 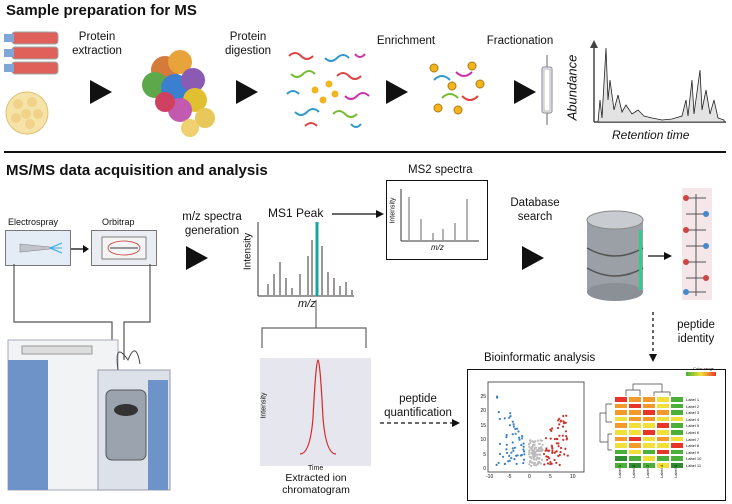 I want to click on electrospray-label: Electrospray, so click(x=33, y=222).